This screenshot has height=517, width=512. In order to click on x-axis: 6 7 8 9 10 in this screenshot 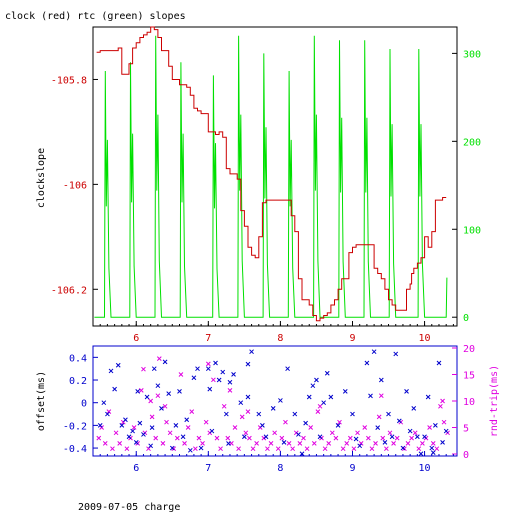, I will do `click(276, 332)`.